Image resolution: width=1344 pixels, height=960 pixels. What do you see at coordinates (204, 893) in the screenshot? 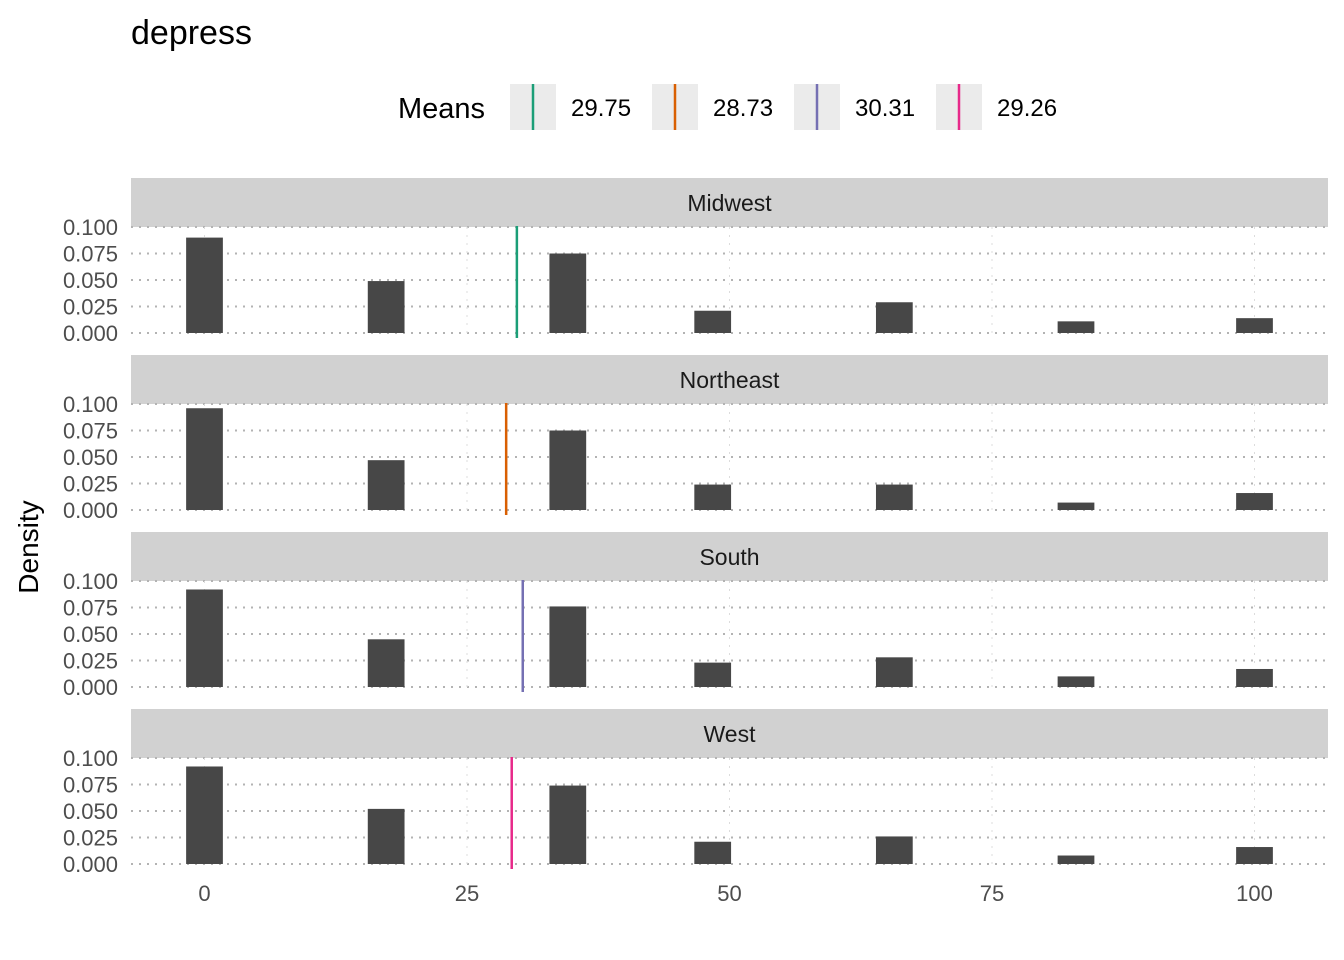
I see `x-tick-label: 0` at bounding box center [204, 893].